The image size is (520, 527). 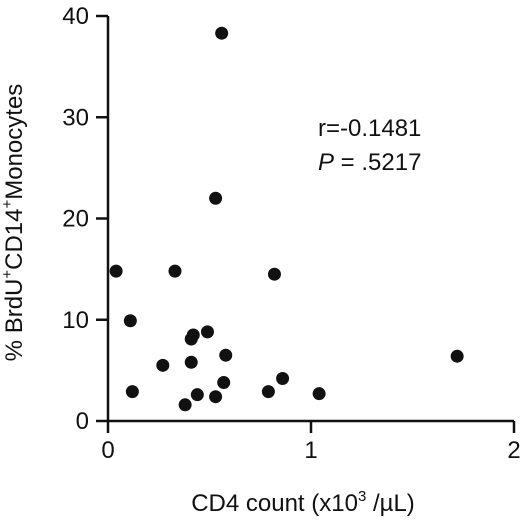 What do you see at coordinates (75, 117) in the screenshot?
I see `y-tick-label: 30` at bounding box center [75, 117].